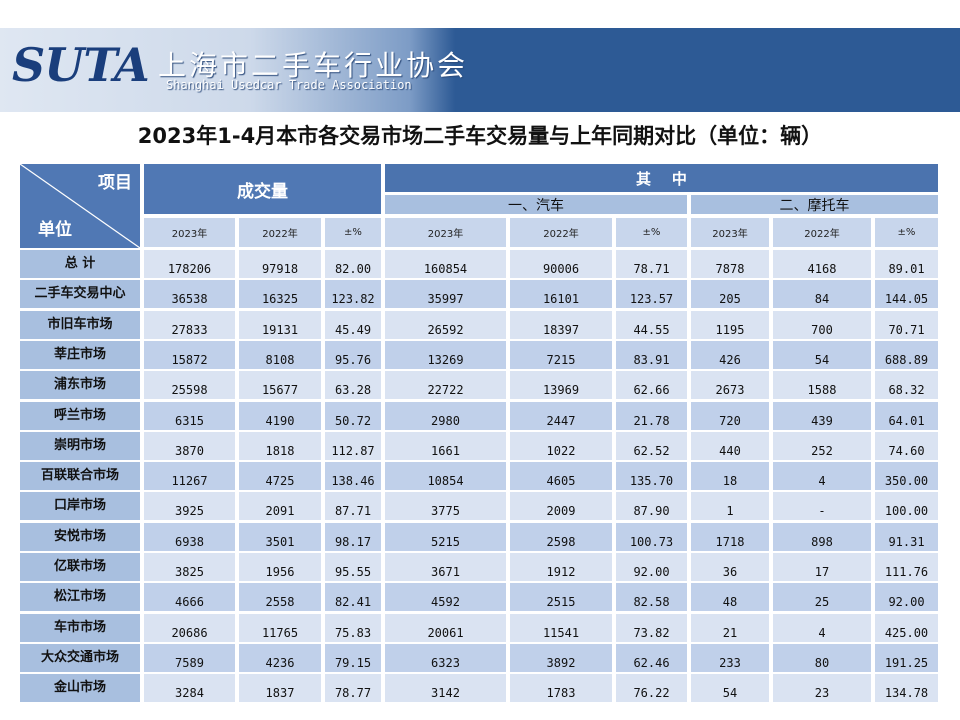  Describe the element at coordinates (80, 628) in the screenshot. I see `row-label: 车市市场` at that location.